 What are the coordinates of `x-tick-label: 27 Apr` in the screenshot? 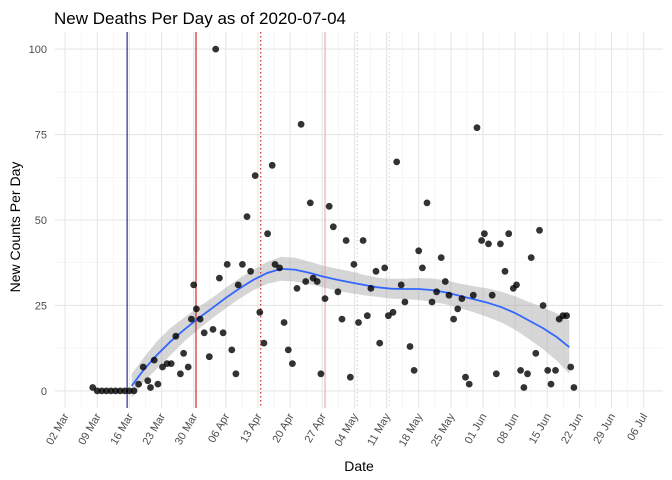 It's located at (316, 428).